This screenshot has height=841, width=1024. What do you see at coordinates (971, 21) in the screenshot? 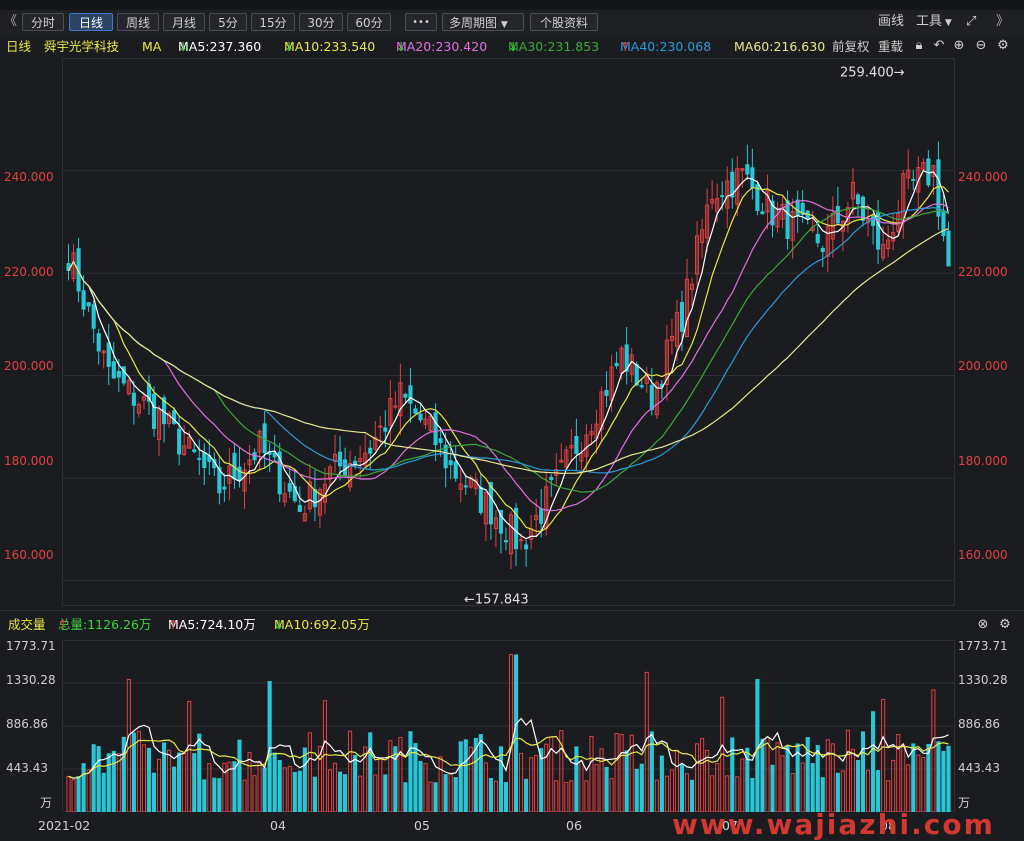
I see `expand-icon: ⤢` at bounding box center [971, 21].